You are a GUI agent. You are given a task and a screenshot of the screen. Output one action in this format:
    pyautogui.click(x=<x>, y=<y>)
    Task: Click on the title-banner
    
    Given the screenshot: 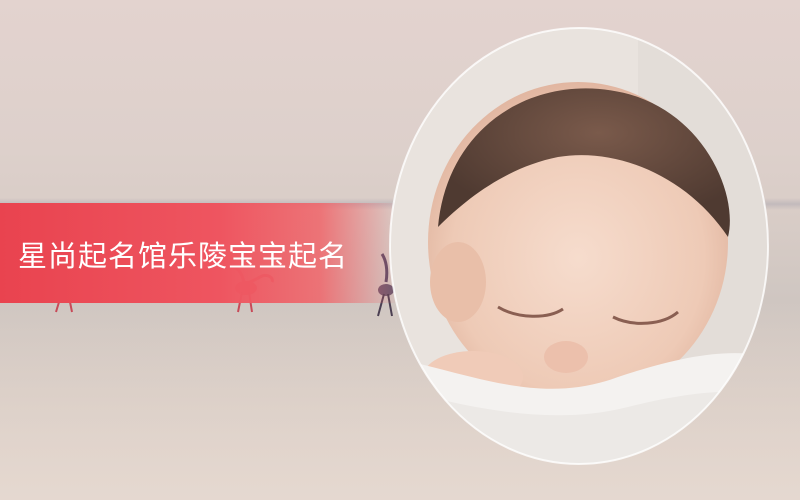 What is the action you would take?
    pyautogui.click(x=200, y=253)
    